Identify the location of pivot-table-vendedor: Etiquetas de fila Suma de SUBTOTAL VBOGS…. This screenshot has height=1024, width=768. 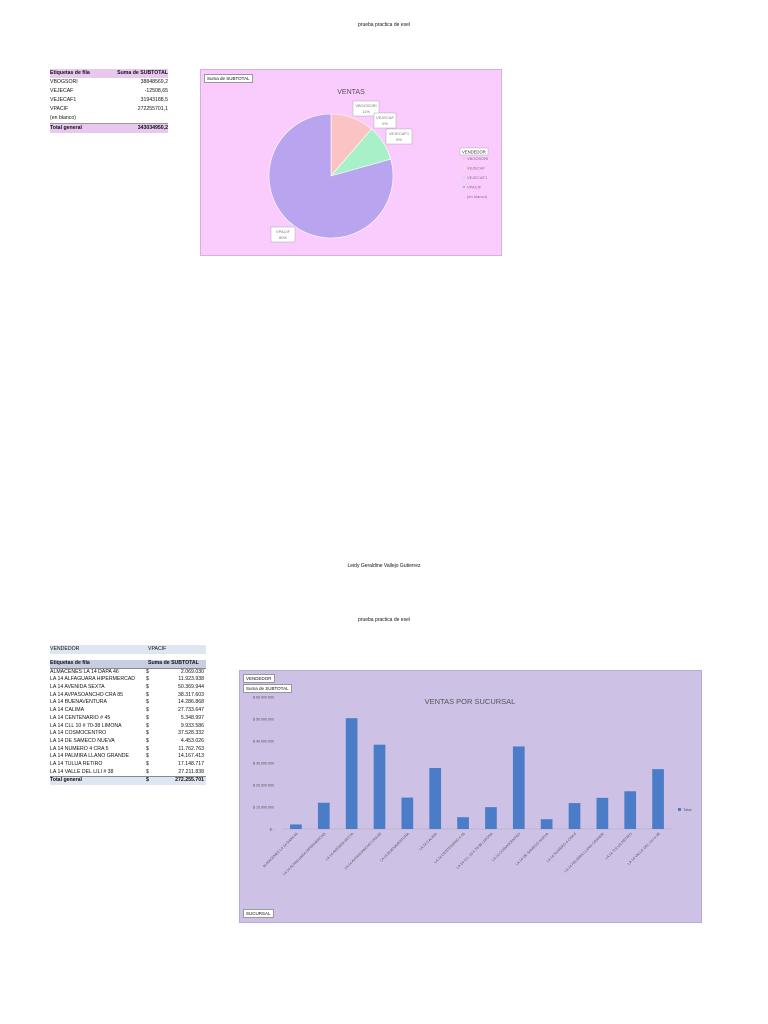
(109, 101).